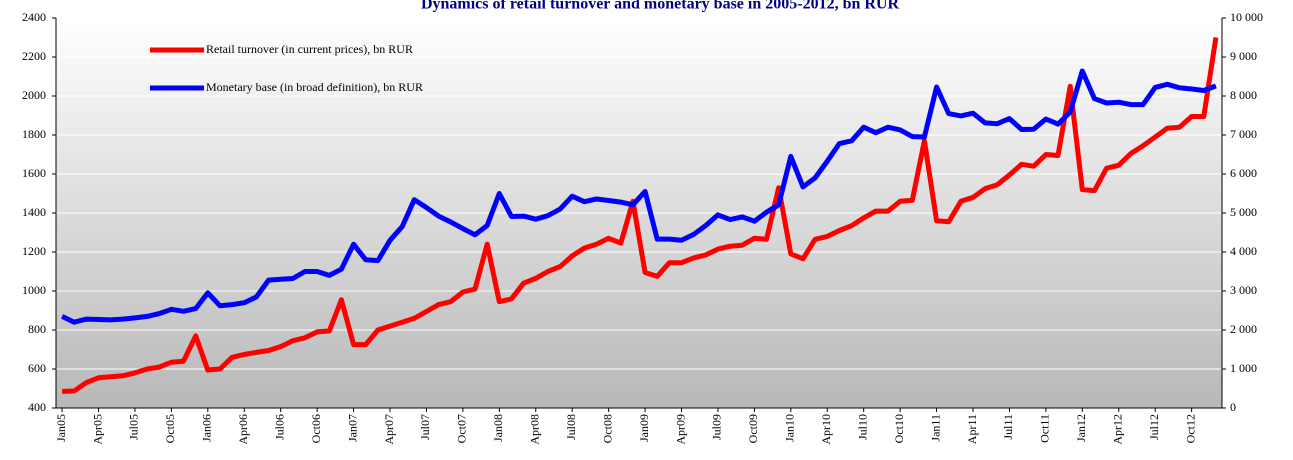 The width and height of the screenshot is (1293, 460). Describe the element at coordinates (1243, 290) in the screenshot. I see `y2-tick-label: 3 000` at that location.